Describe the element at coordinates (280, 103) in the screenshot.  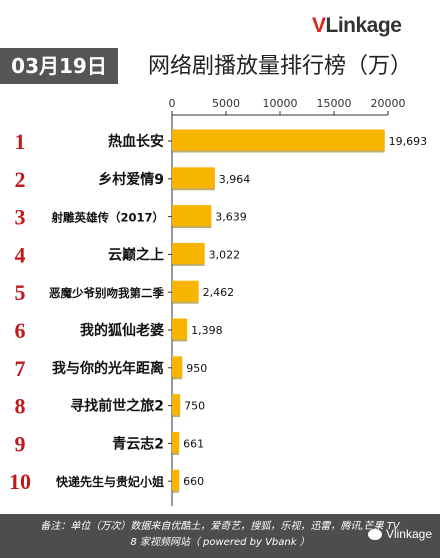
I see `x-tick-label: 10000` at that location.